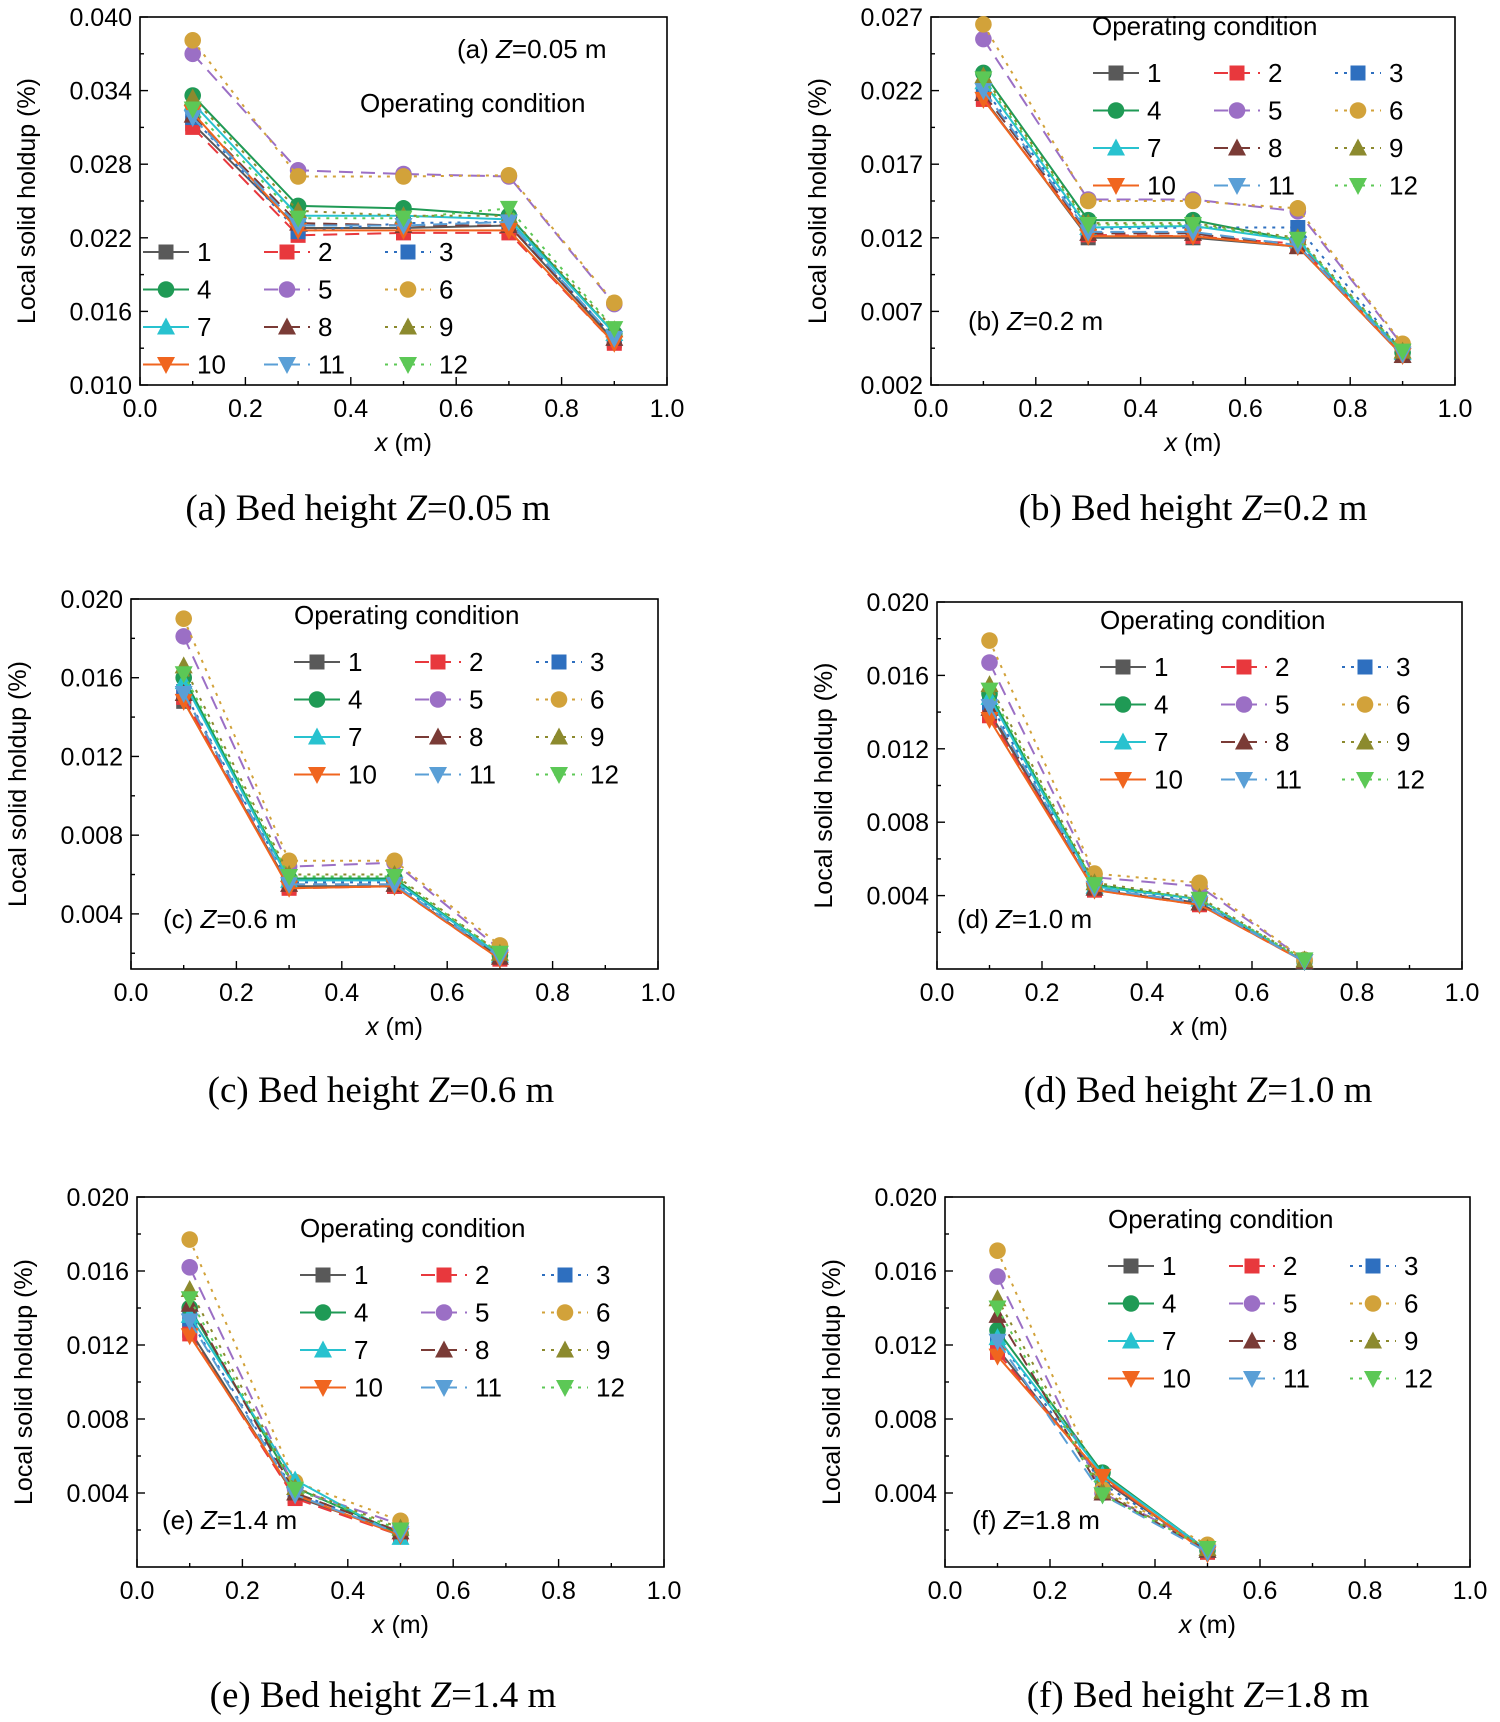  Describe the element at coordinates (1369, 111) in the screenshot. I see `legend-entry-6: 6` at that location.